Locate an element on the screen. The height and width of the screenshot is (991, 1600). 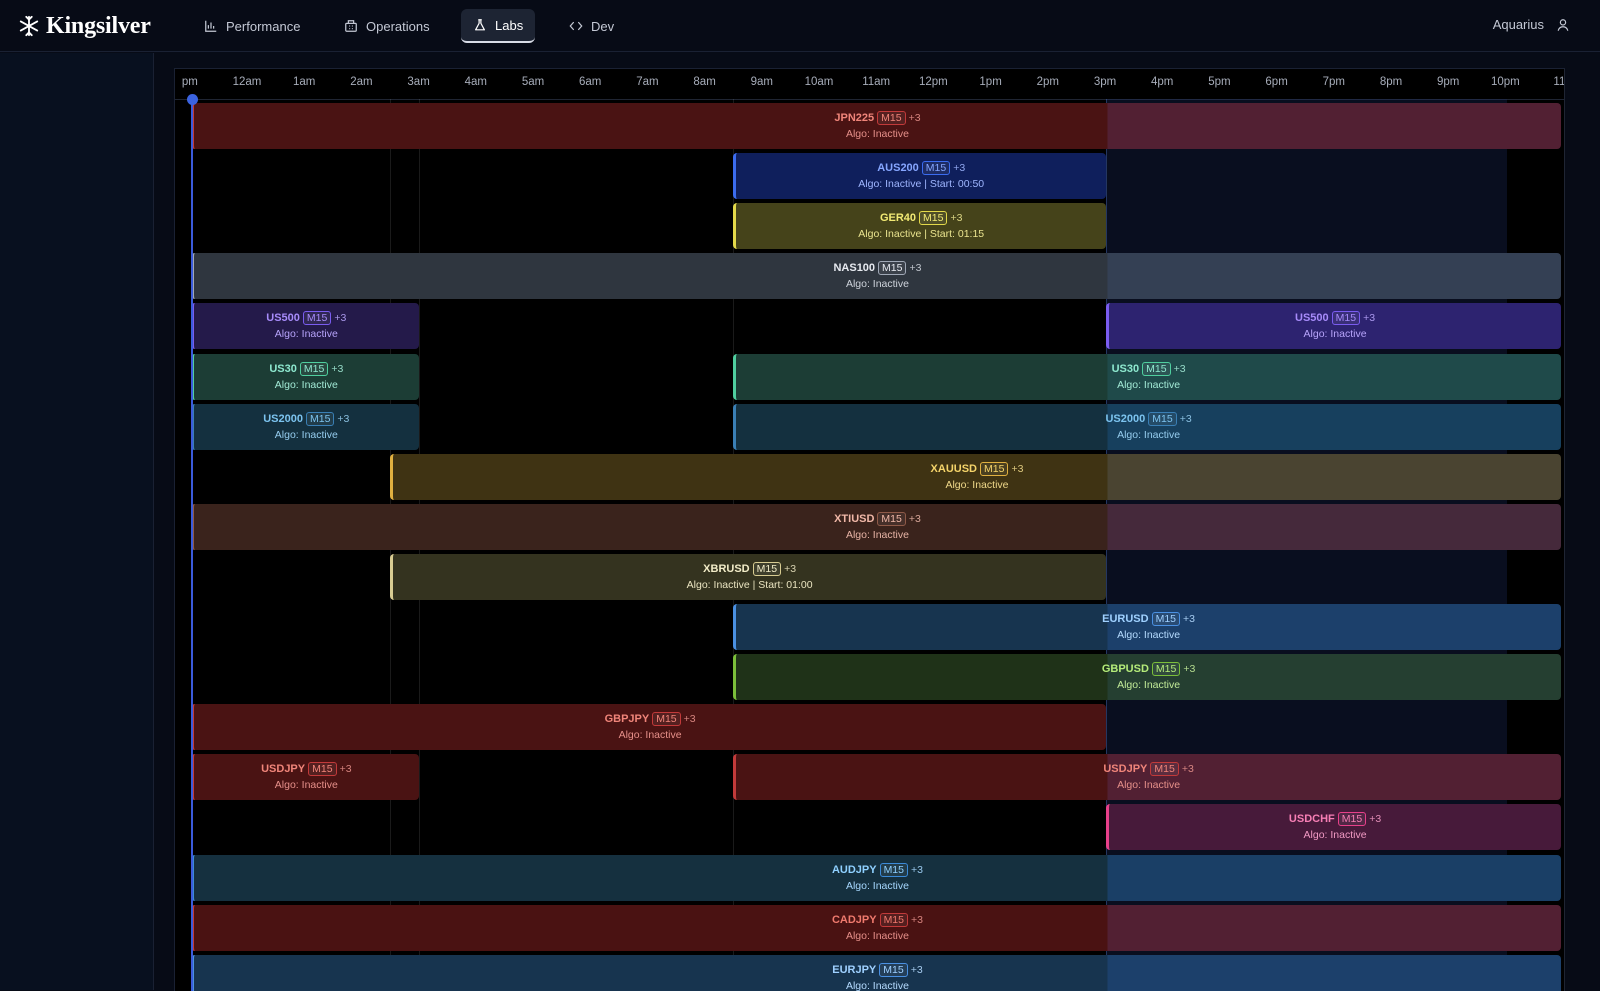
session-bar-title: EURJPY M15 +3 is located at coordinates (877, 969).